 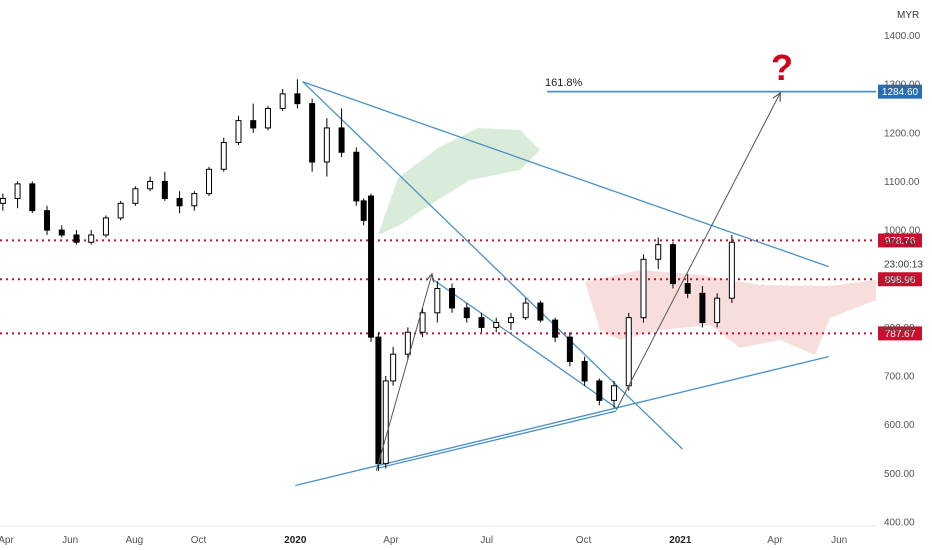 What do you see at coordinates (908, 15) in the screenshot?
I see `currency-label: MYR` at bounding box center [908, 15].